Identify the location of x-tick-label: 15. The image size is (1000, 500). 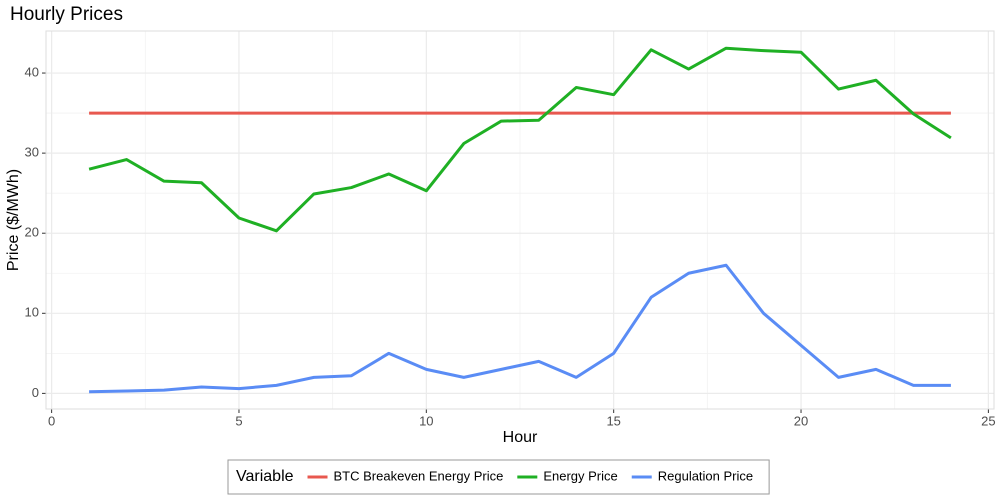
(613, 420).